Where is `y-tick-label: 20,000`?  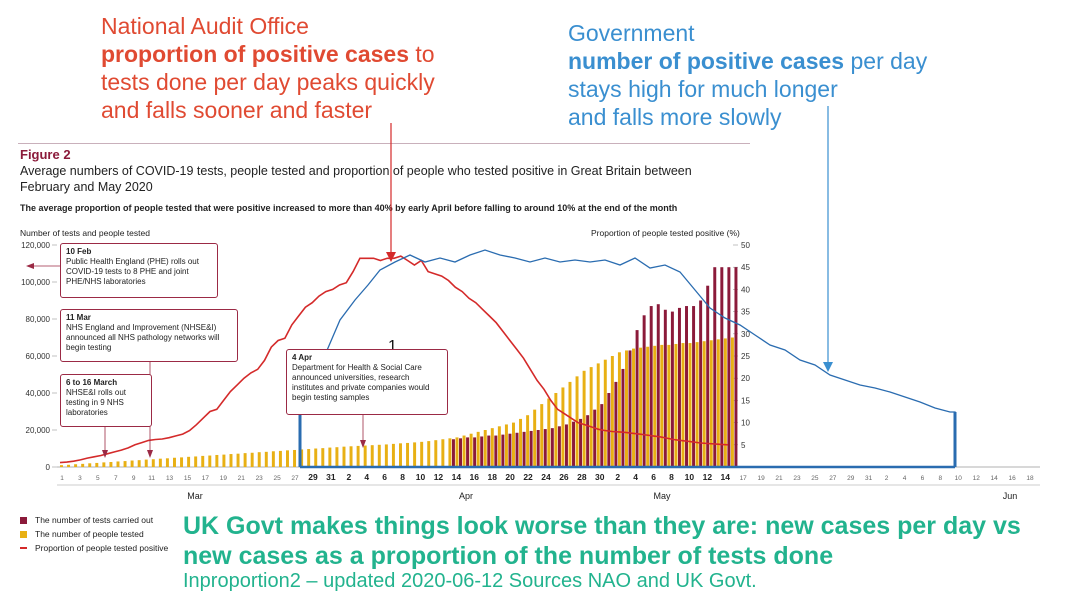
y-tick-label: 20,000 is located at coordinates (38, 430).